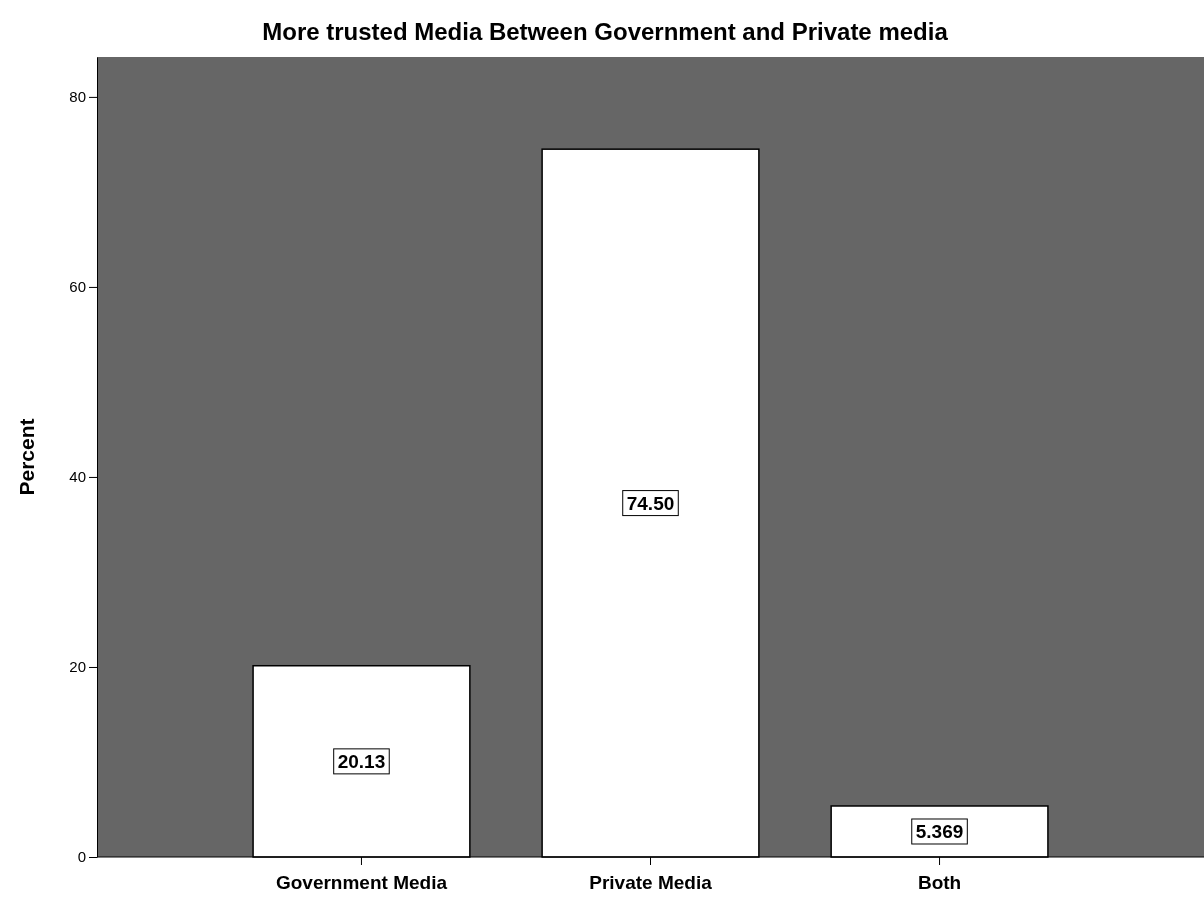  Describe the element at coordinates (361, 882) in the screenshot. I see `x-tick-label: Government Media` at that location.